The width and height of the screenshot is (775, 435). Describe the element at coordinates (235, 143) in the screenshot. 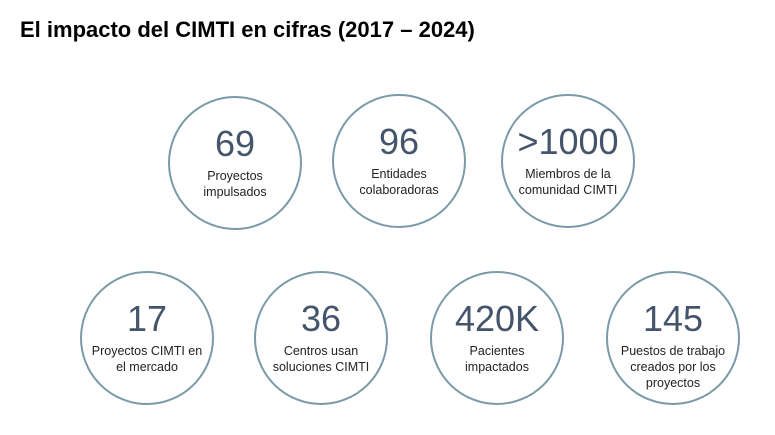

I see `stat-value: 69` at that location.